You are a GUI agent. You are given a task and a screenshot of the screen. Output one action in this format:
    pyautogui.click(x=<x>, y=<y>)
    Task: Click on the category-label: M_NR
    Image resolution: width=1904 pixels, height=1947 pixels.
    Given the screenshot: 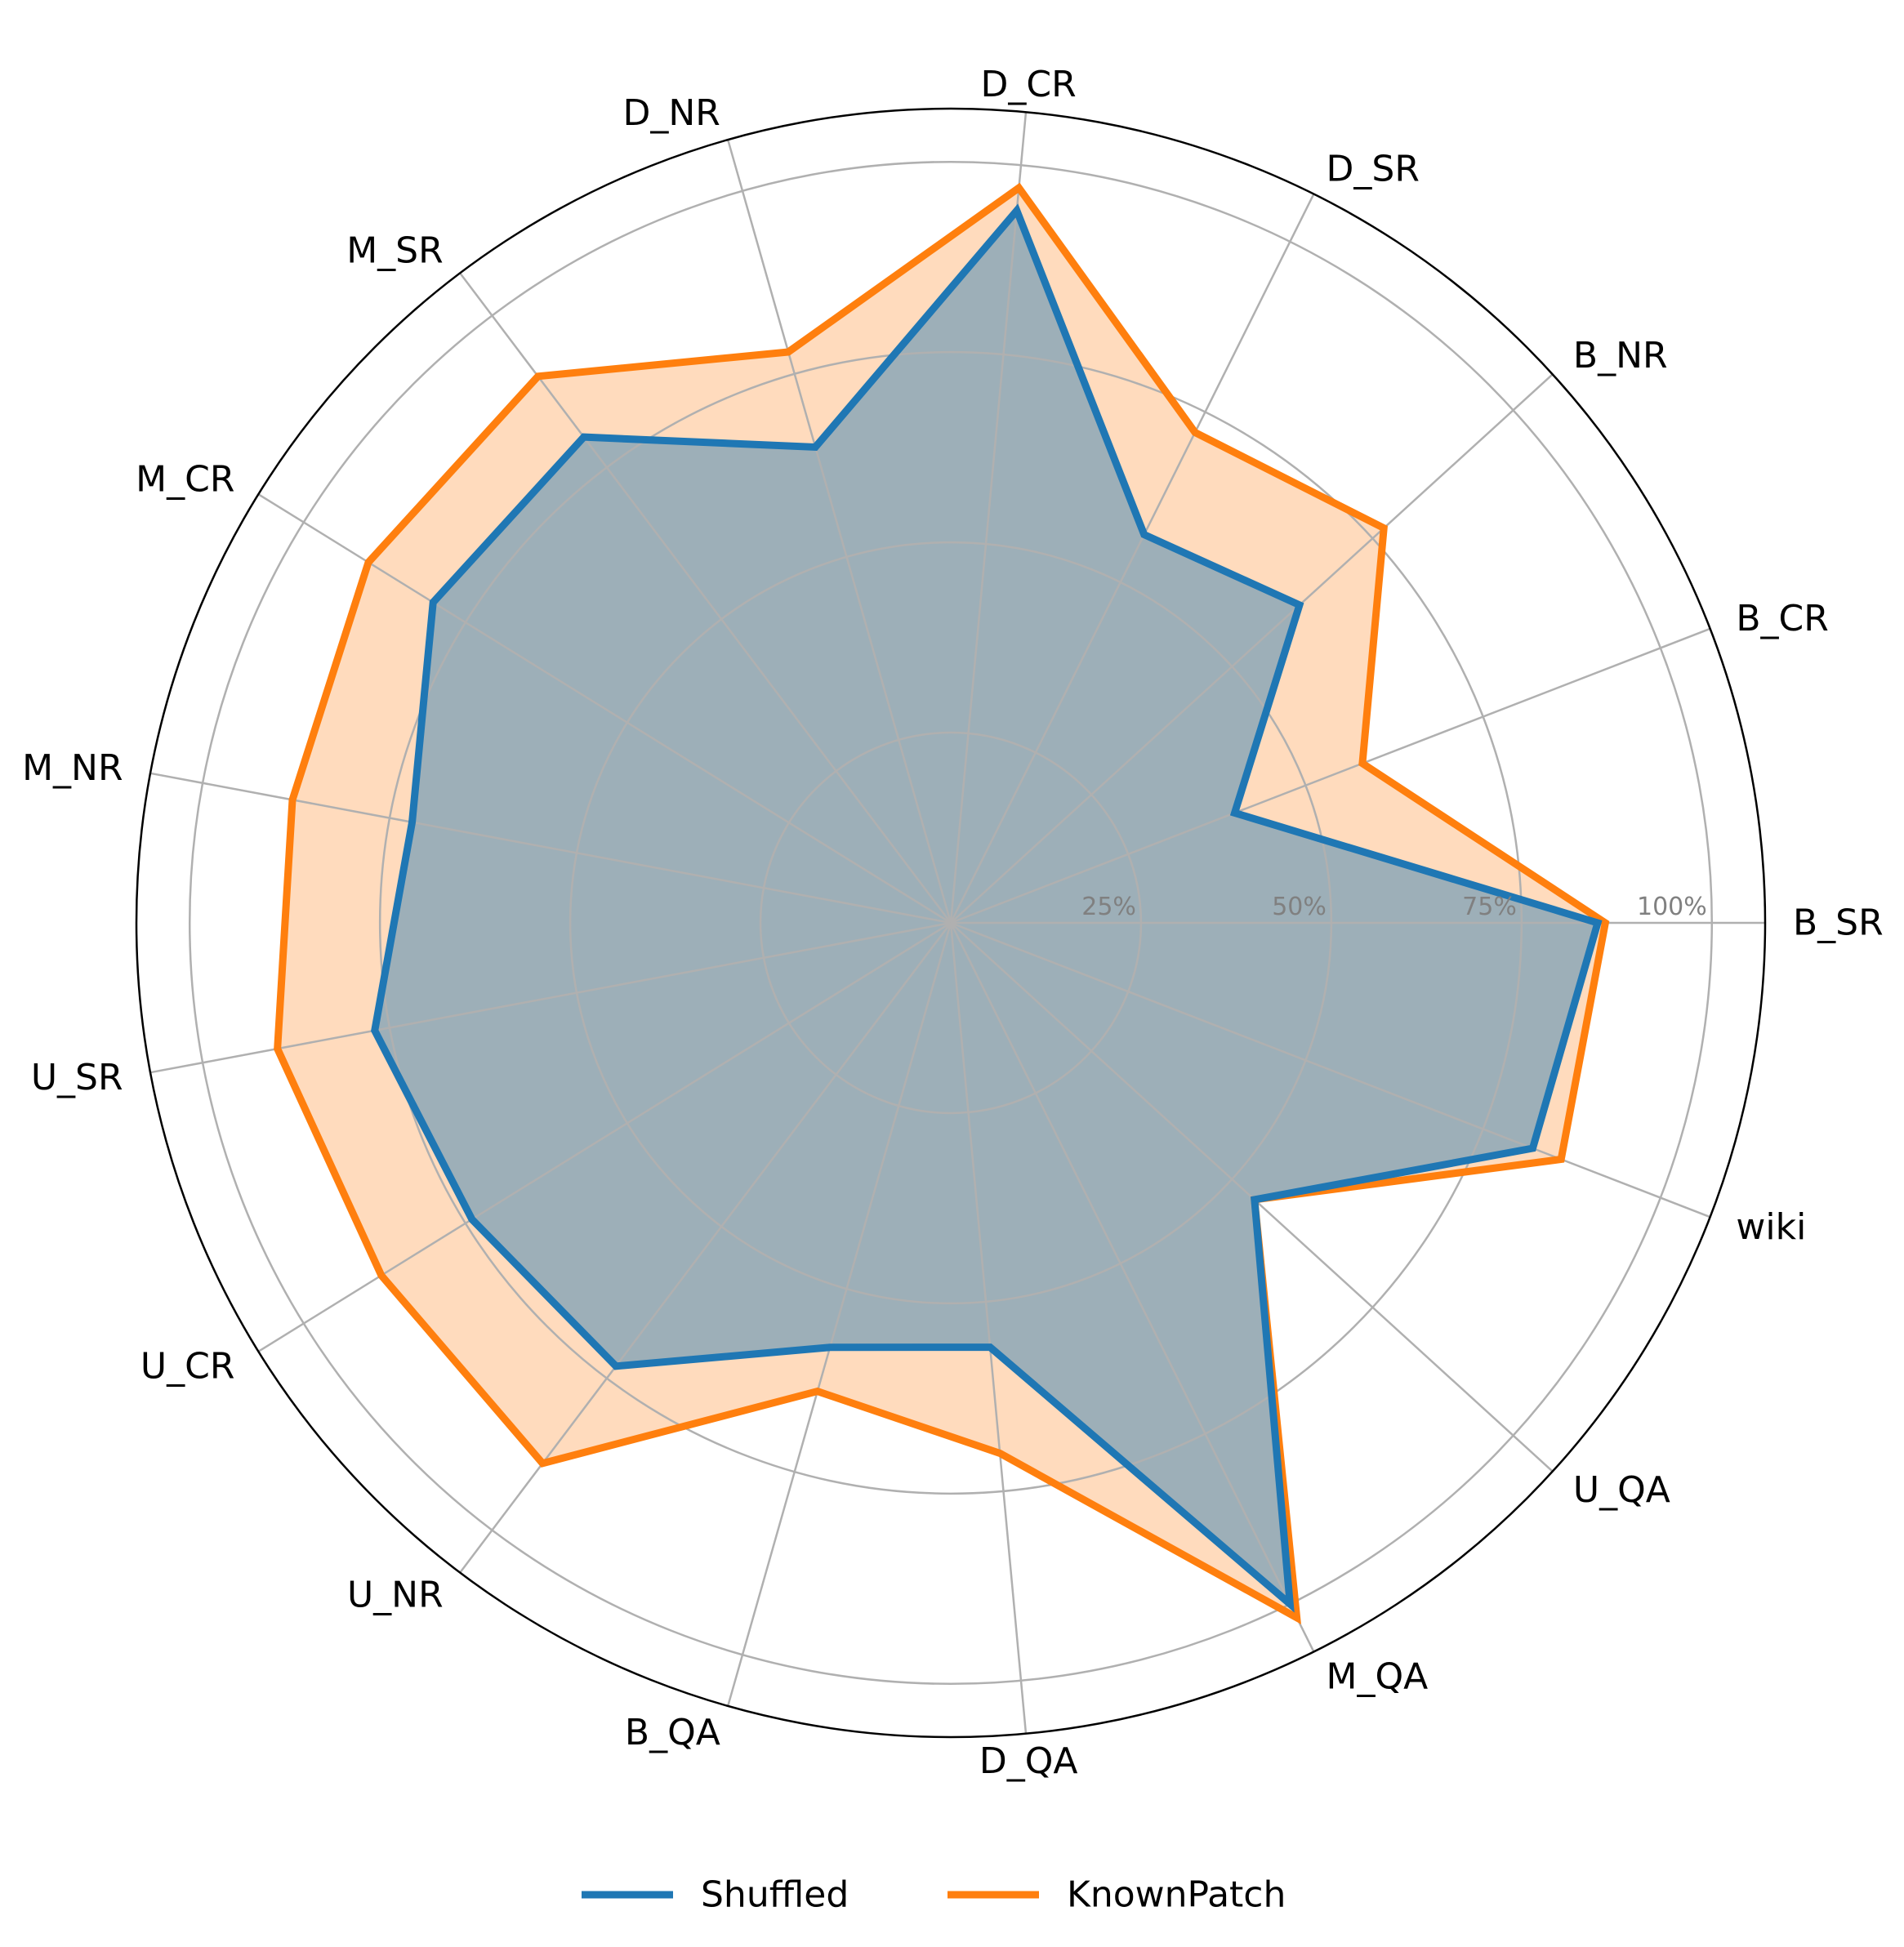 What is the action you would take?
    pyautogui.click(x=72, y=768)
    